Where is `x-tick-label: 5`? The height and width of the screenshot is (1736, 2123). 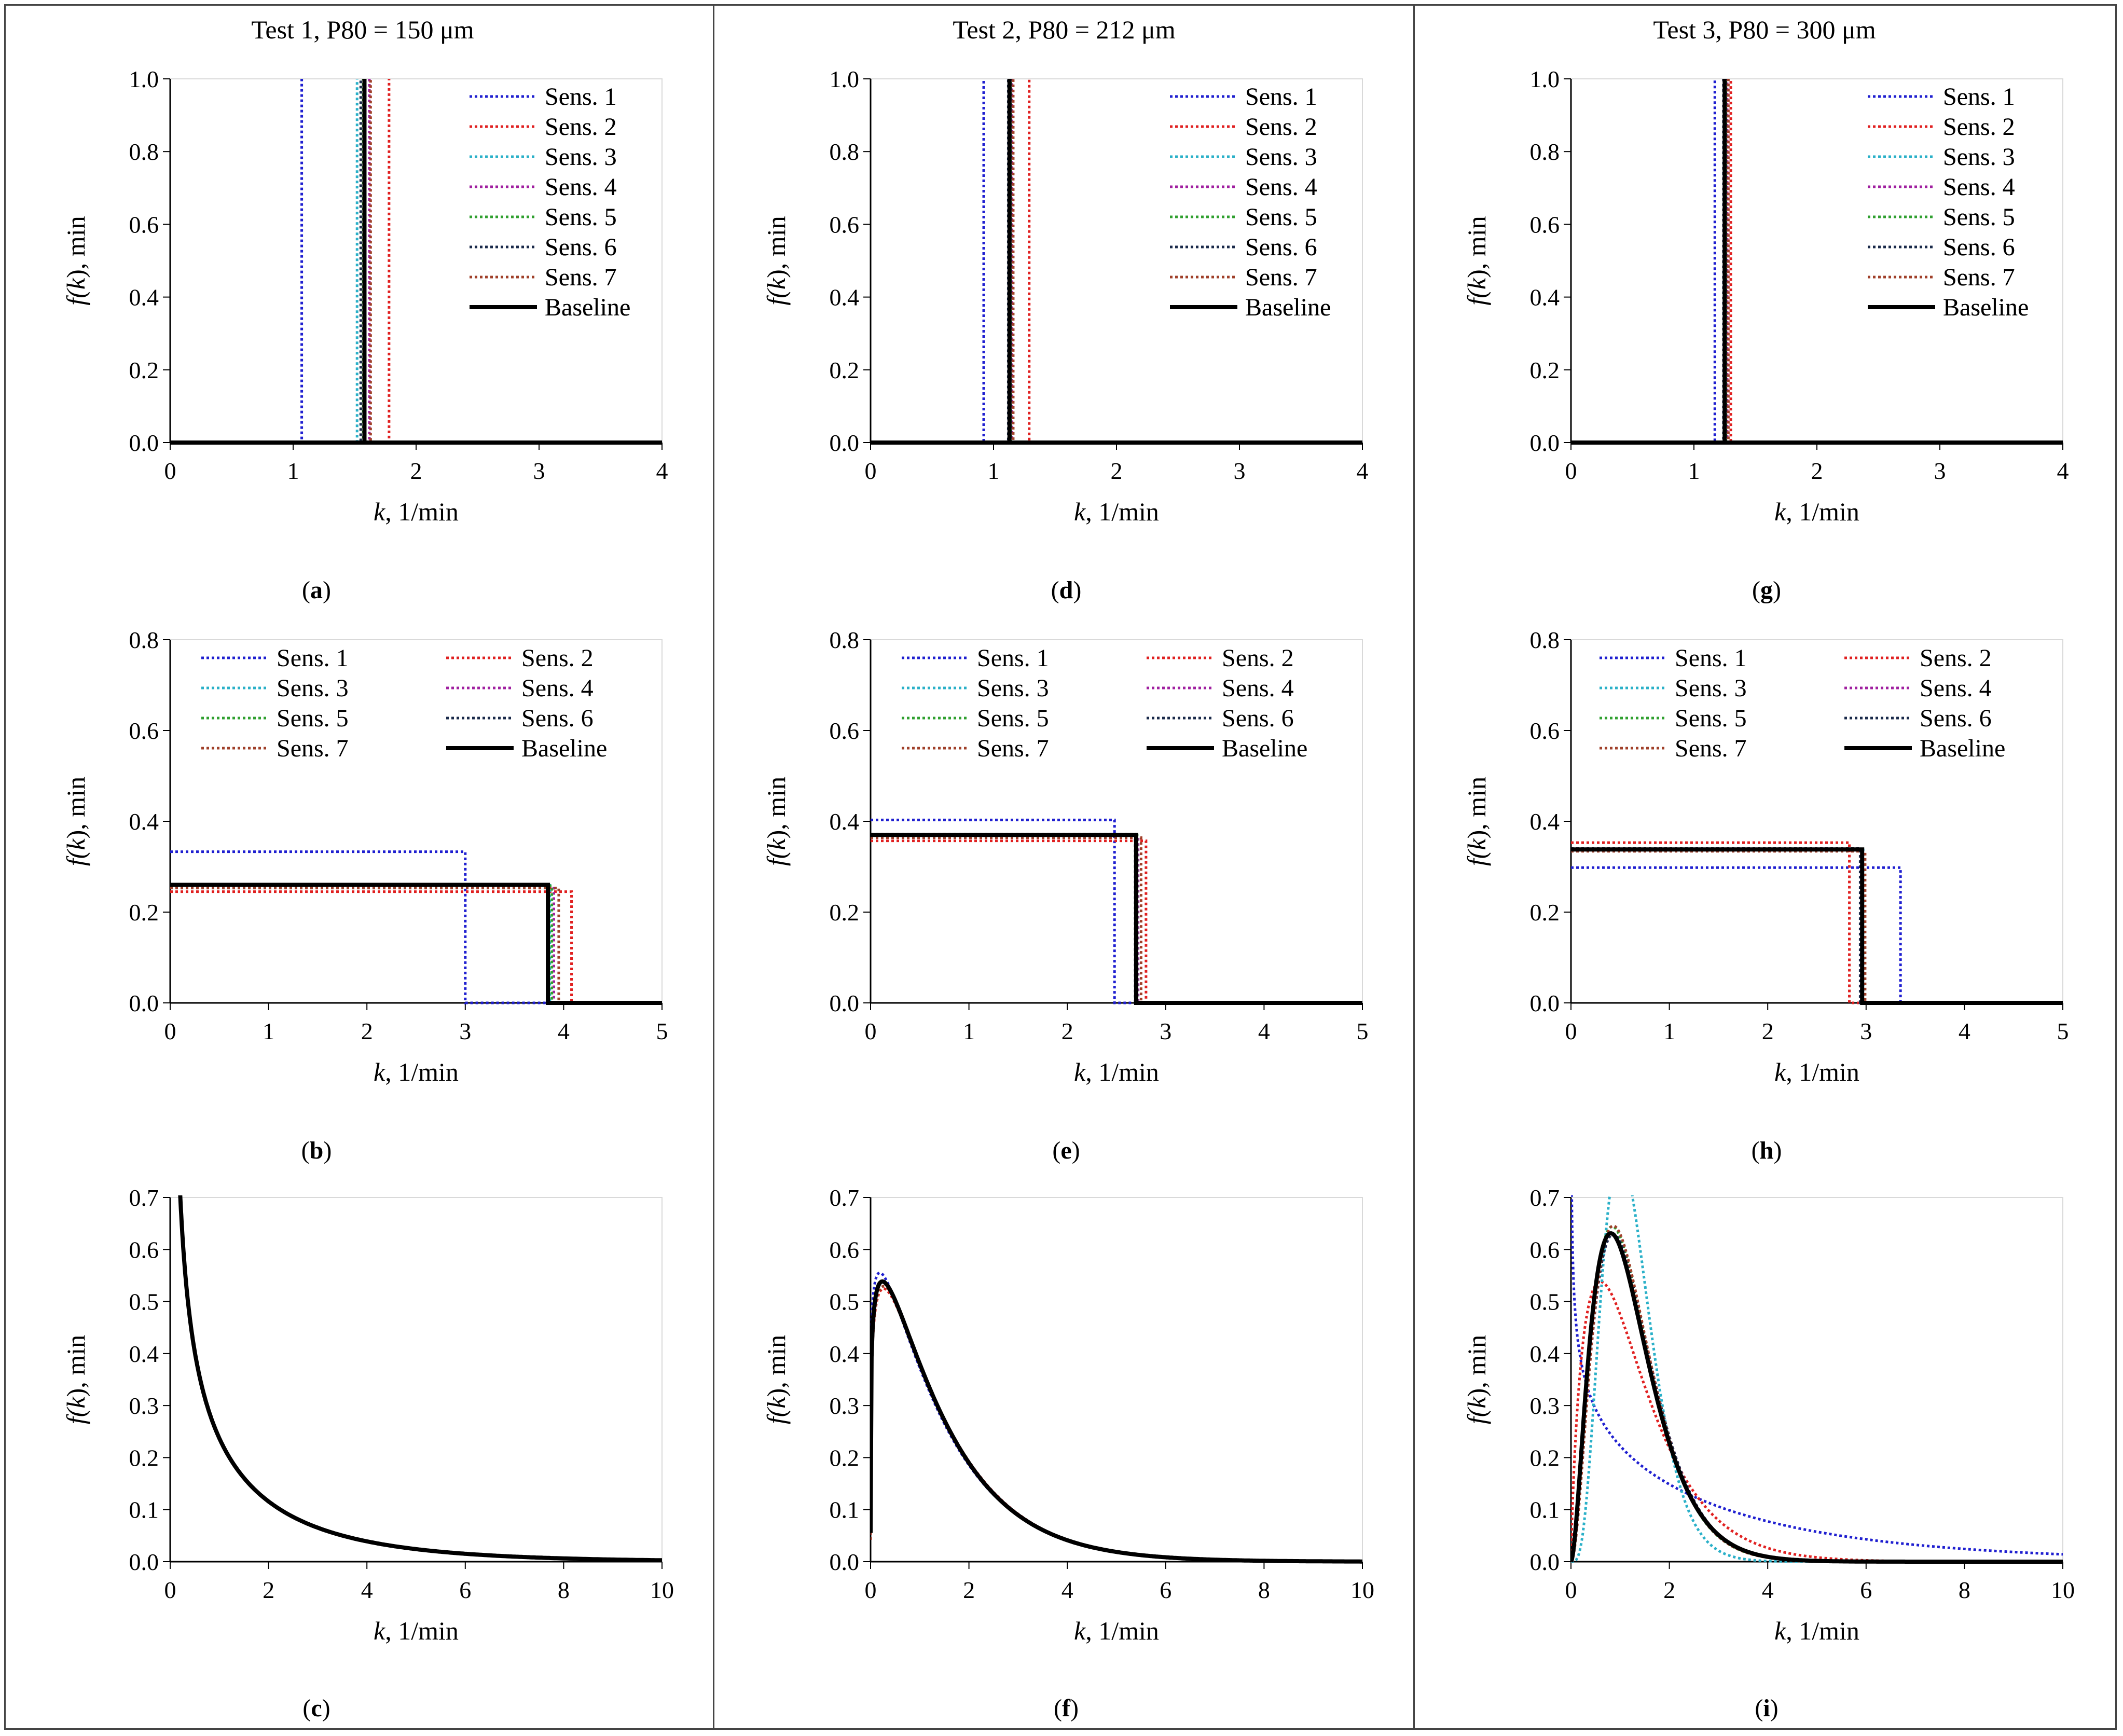
x-tick-label: 5 is located at coordinates (2063, 1031).